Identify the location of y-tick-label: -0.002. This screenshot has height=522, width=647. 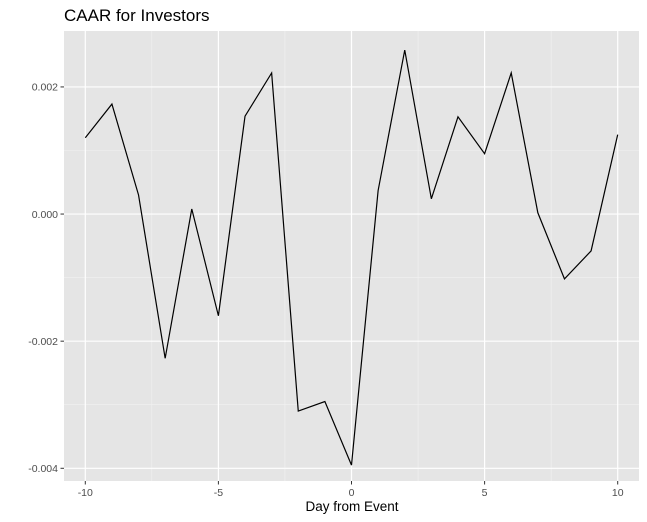
(43, 342).